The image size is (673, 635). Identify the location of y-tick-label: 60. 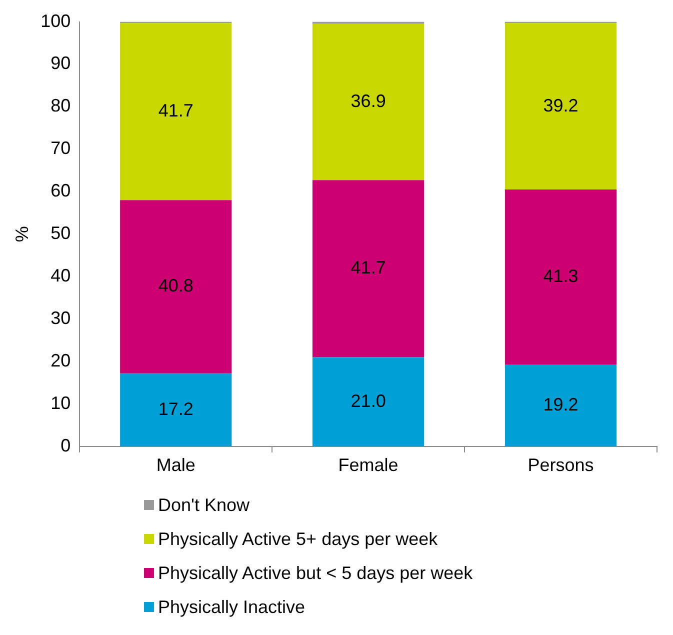
(60, 190).